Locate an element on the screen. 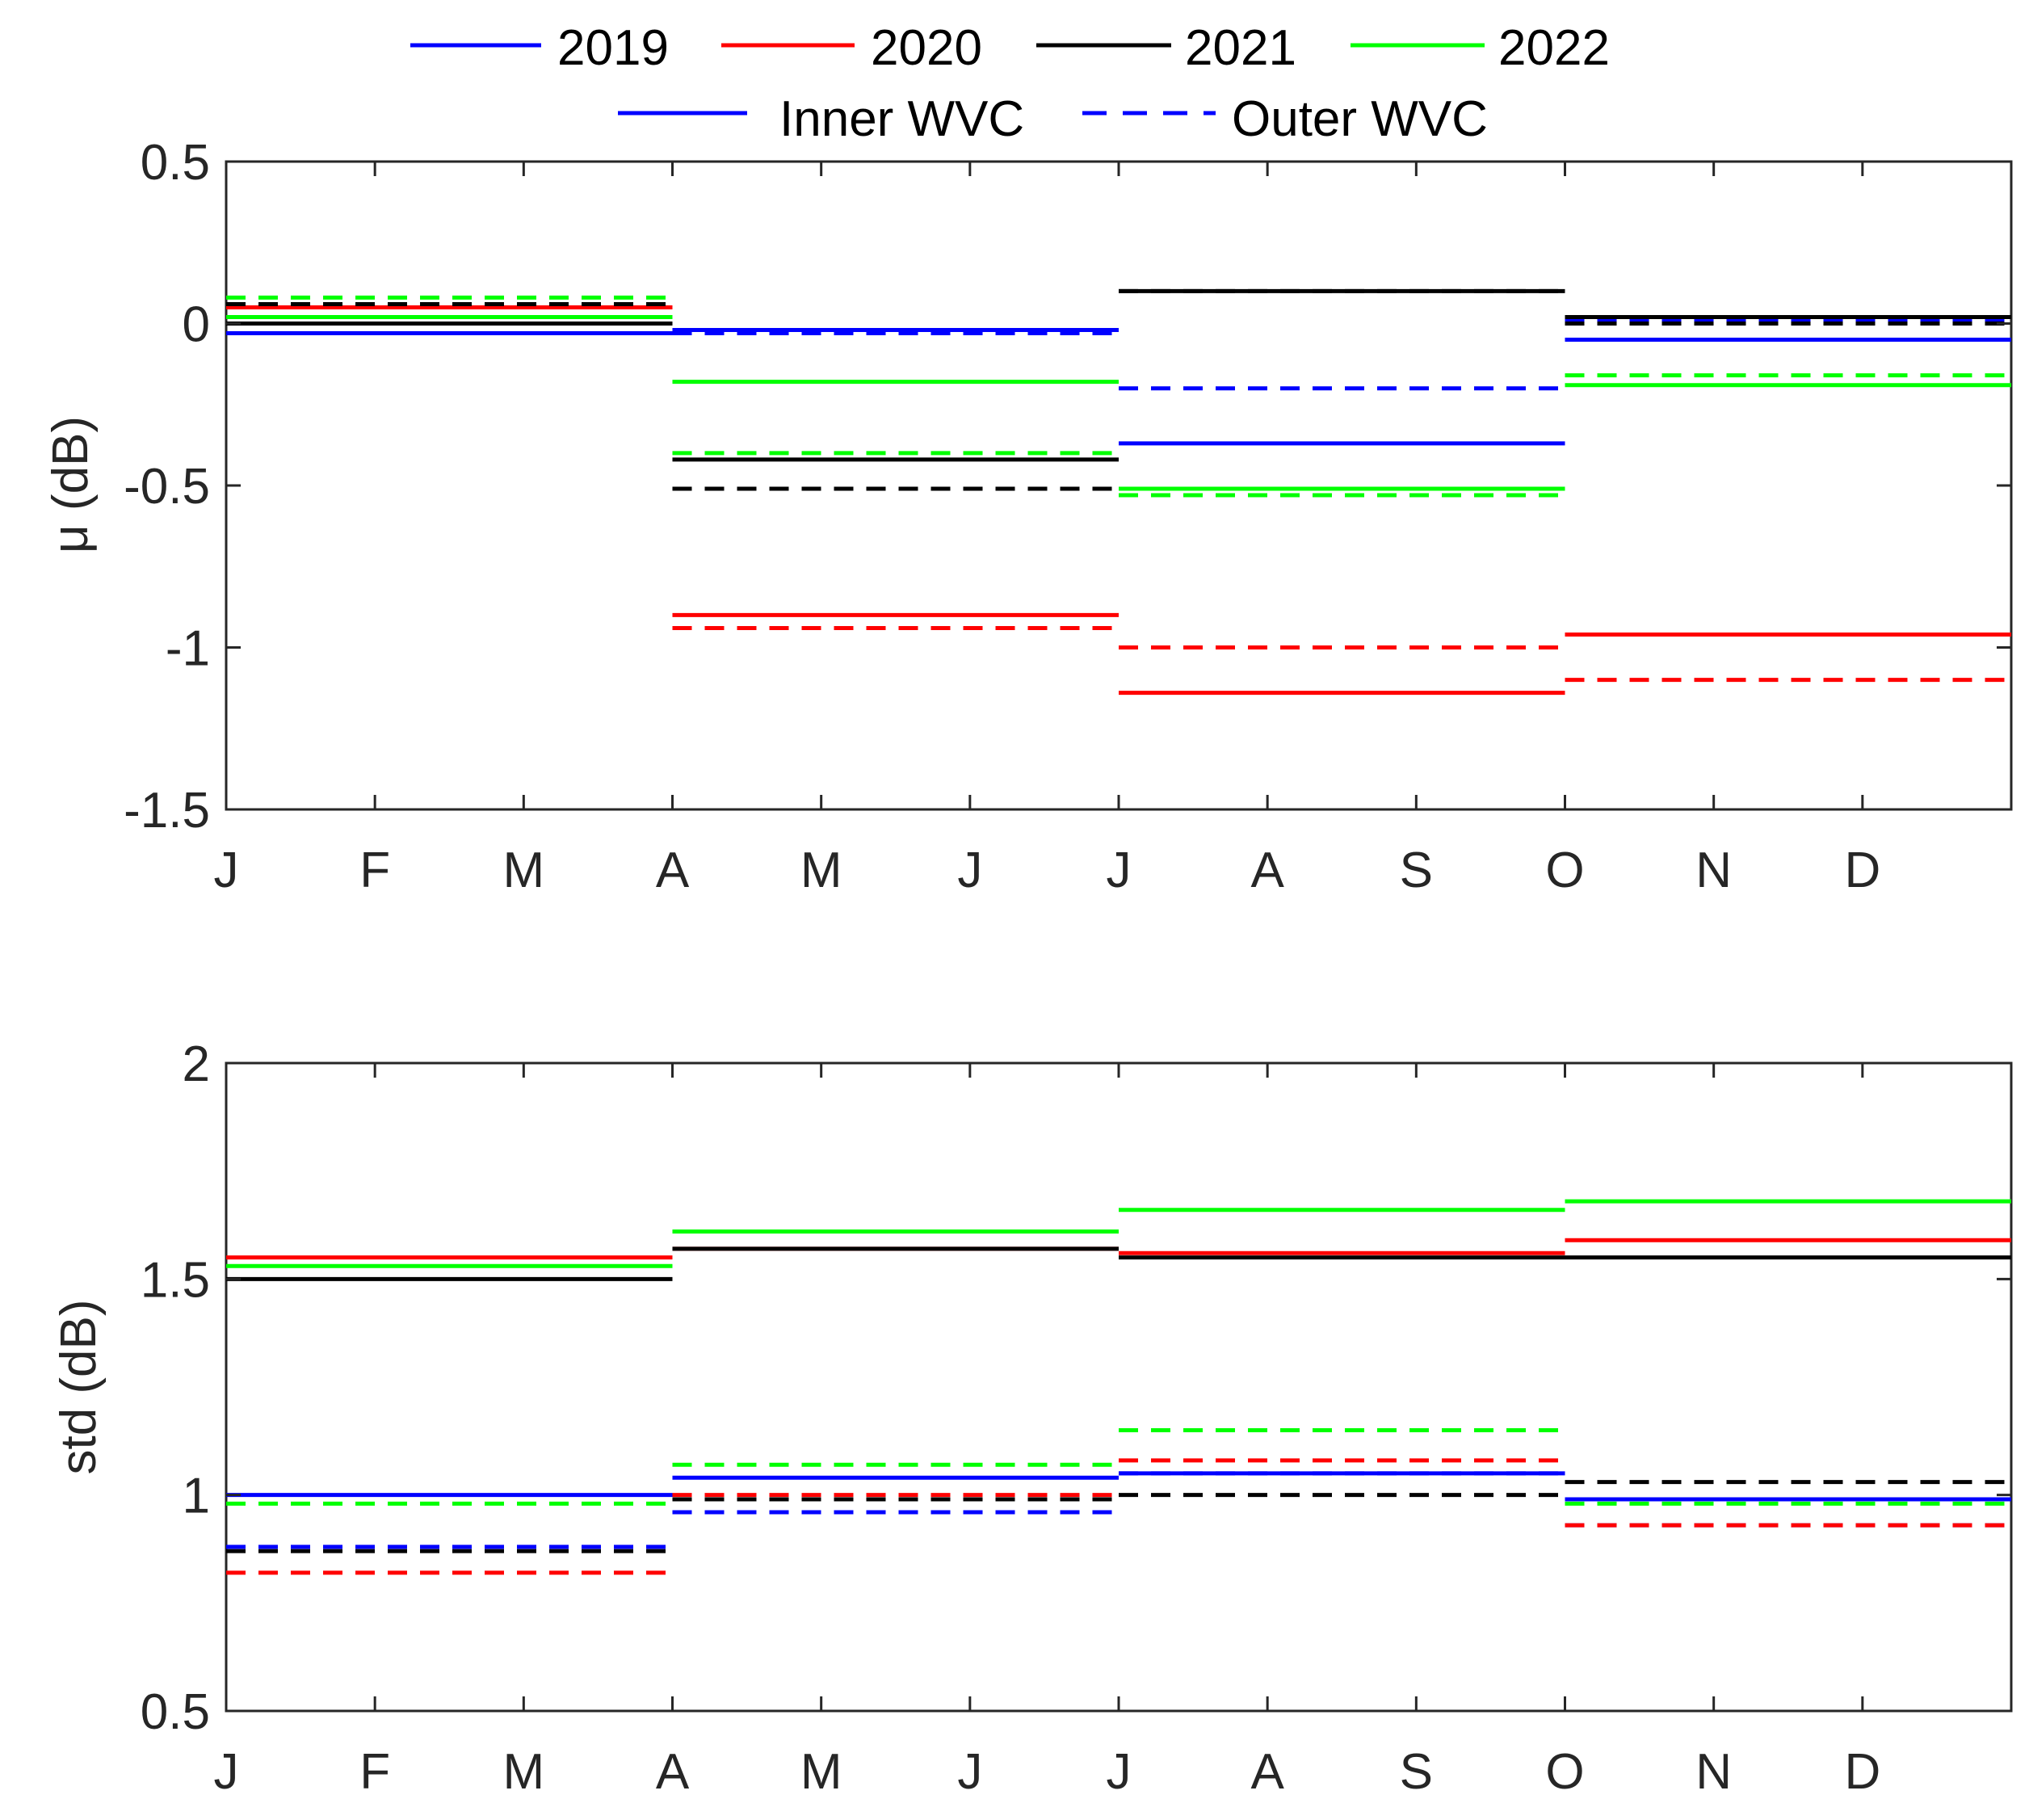 Image resolution: width=2029 pixels, height=1820 pixels. legend-label-2019: 2019 is located at coordinates (613, 48).